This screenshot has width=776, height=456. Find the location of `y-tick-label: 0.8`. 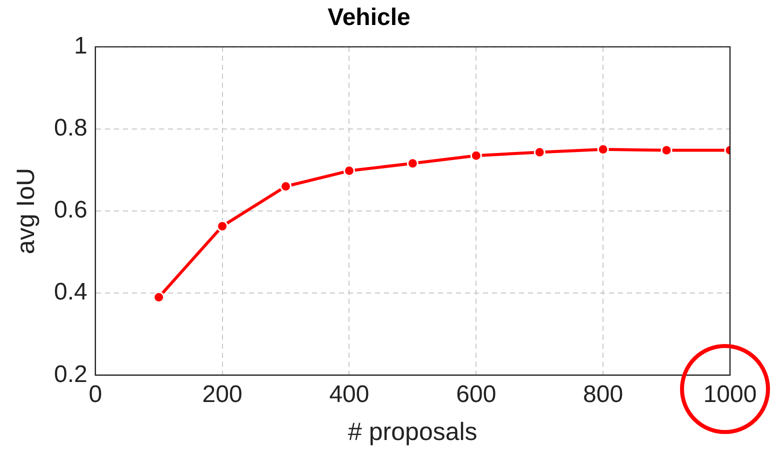

y-tick-label: 0.8 is located at coordinates (71, 128).